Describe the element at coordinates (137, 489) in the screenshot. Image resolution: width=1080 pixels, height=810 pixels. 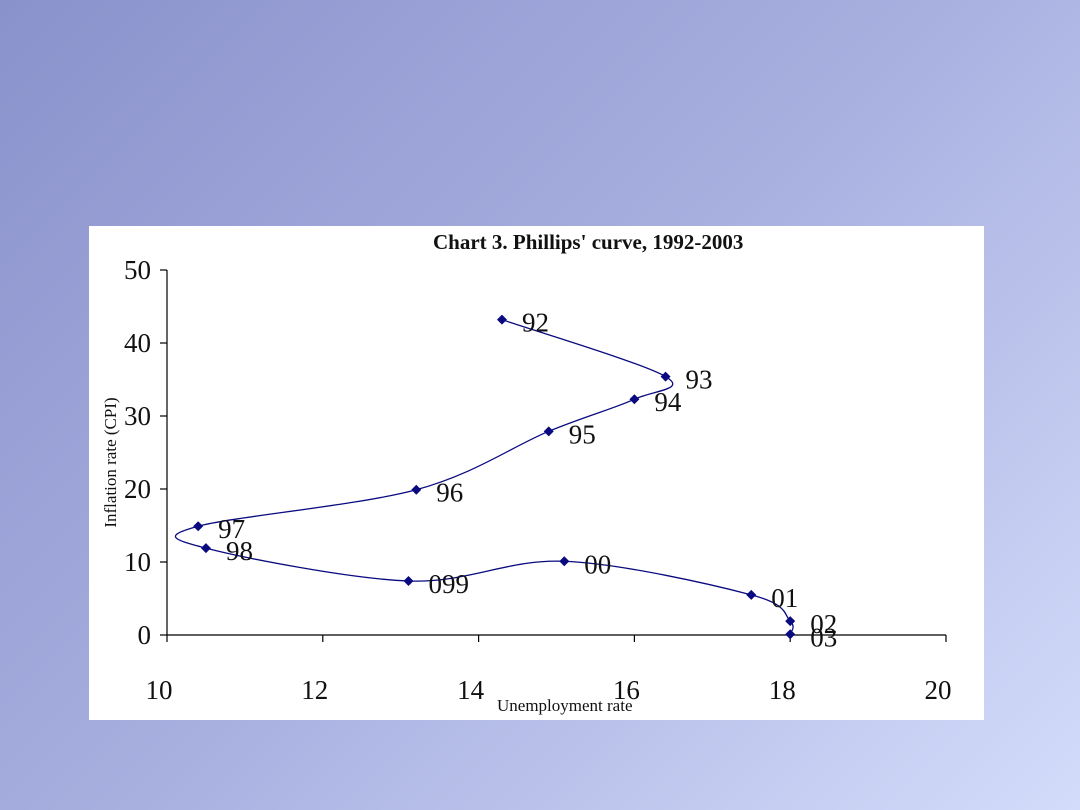
I see `y-tick-label: 20` at that location.